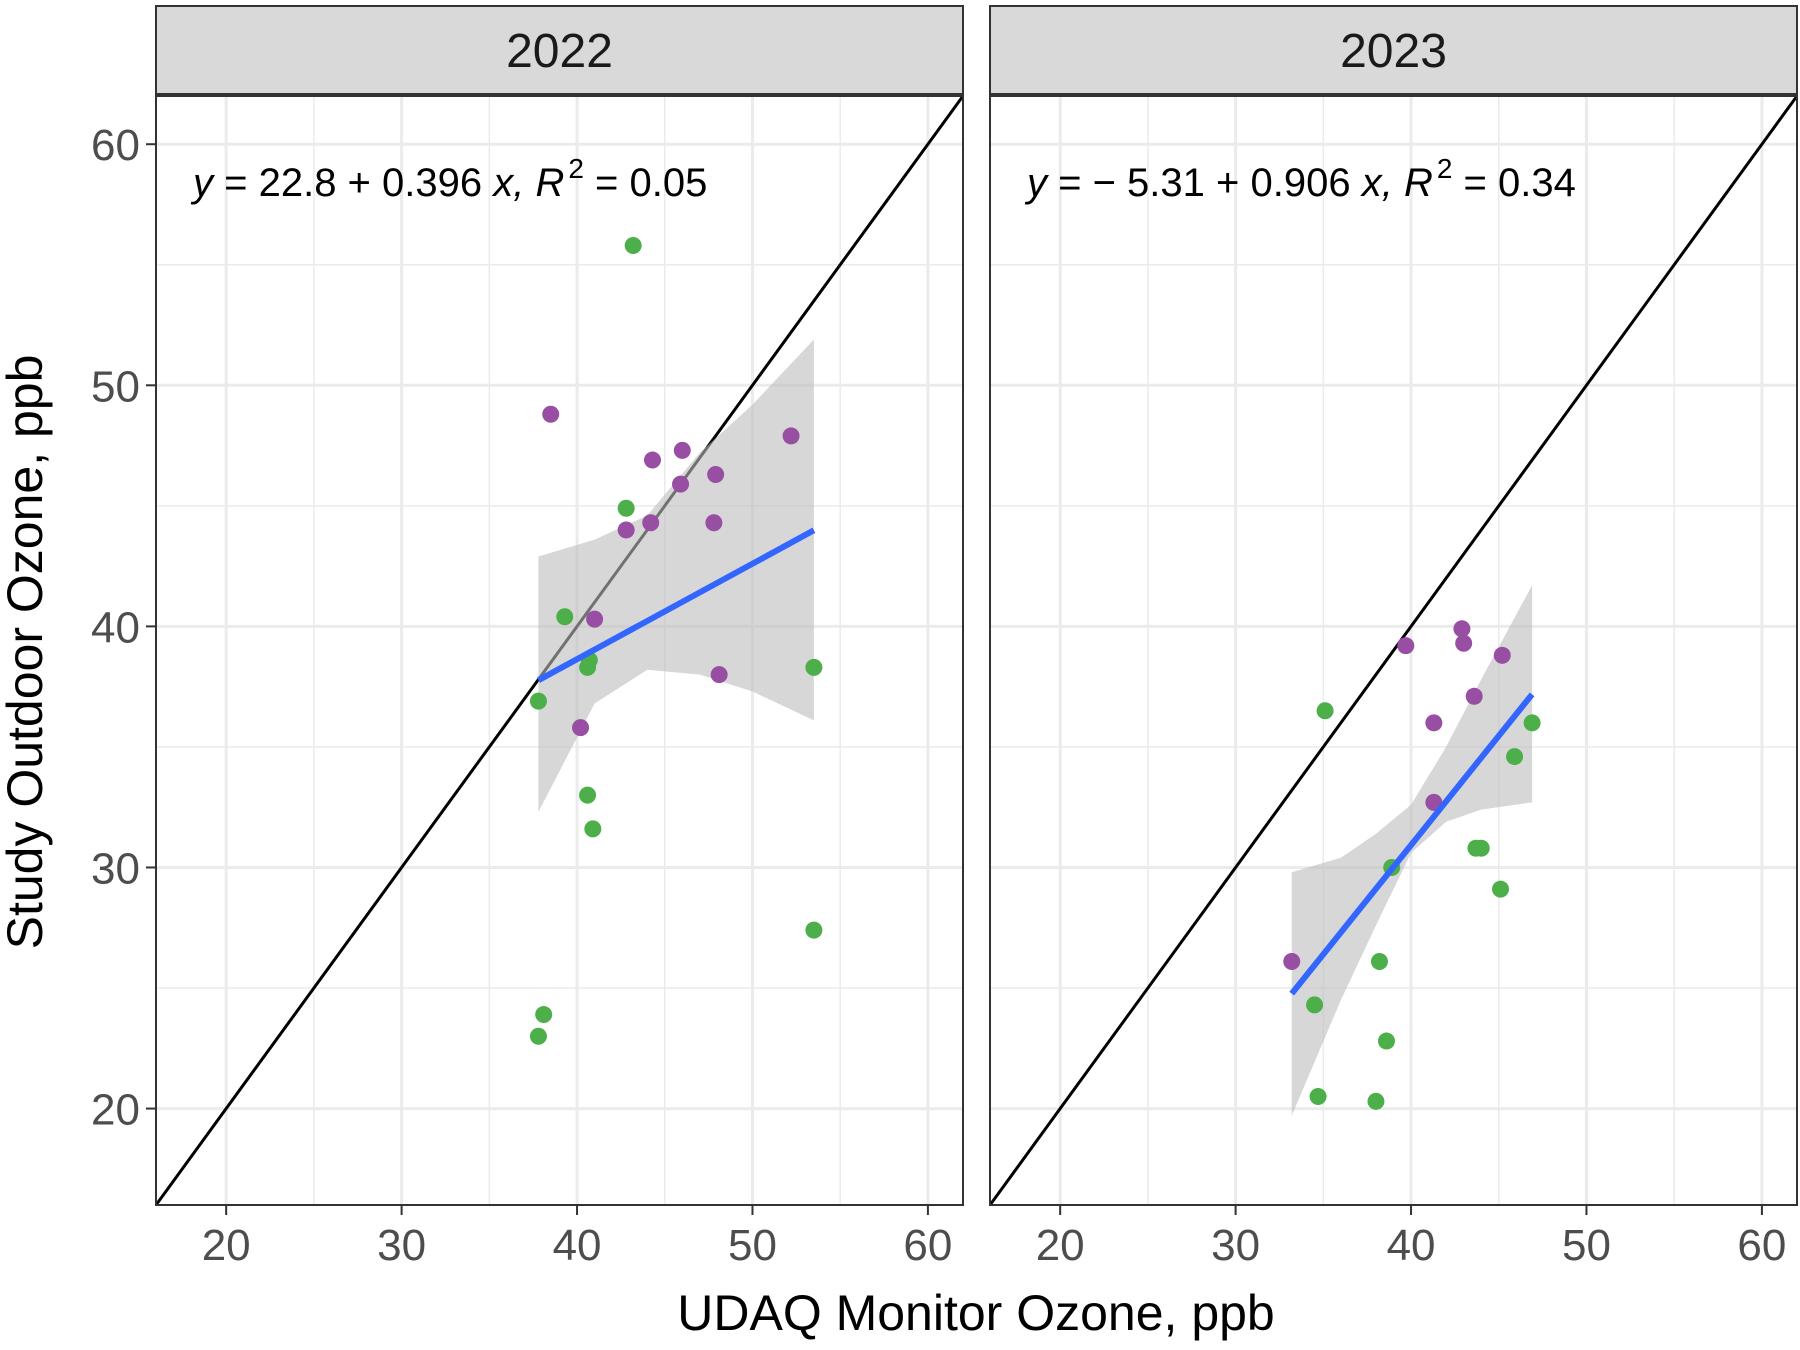  I want to click on facet-strip-label: 2022, so click(559, 51).